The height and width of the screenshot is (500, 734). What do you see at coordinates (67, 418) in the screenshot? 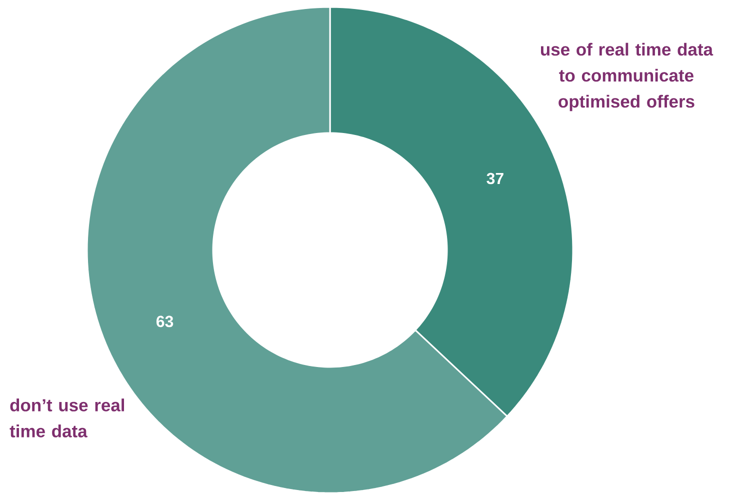
I see `slice-label: don’t use real time data` at bounding box center [67, 418].